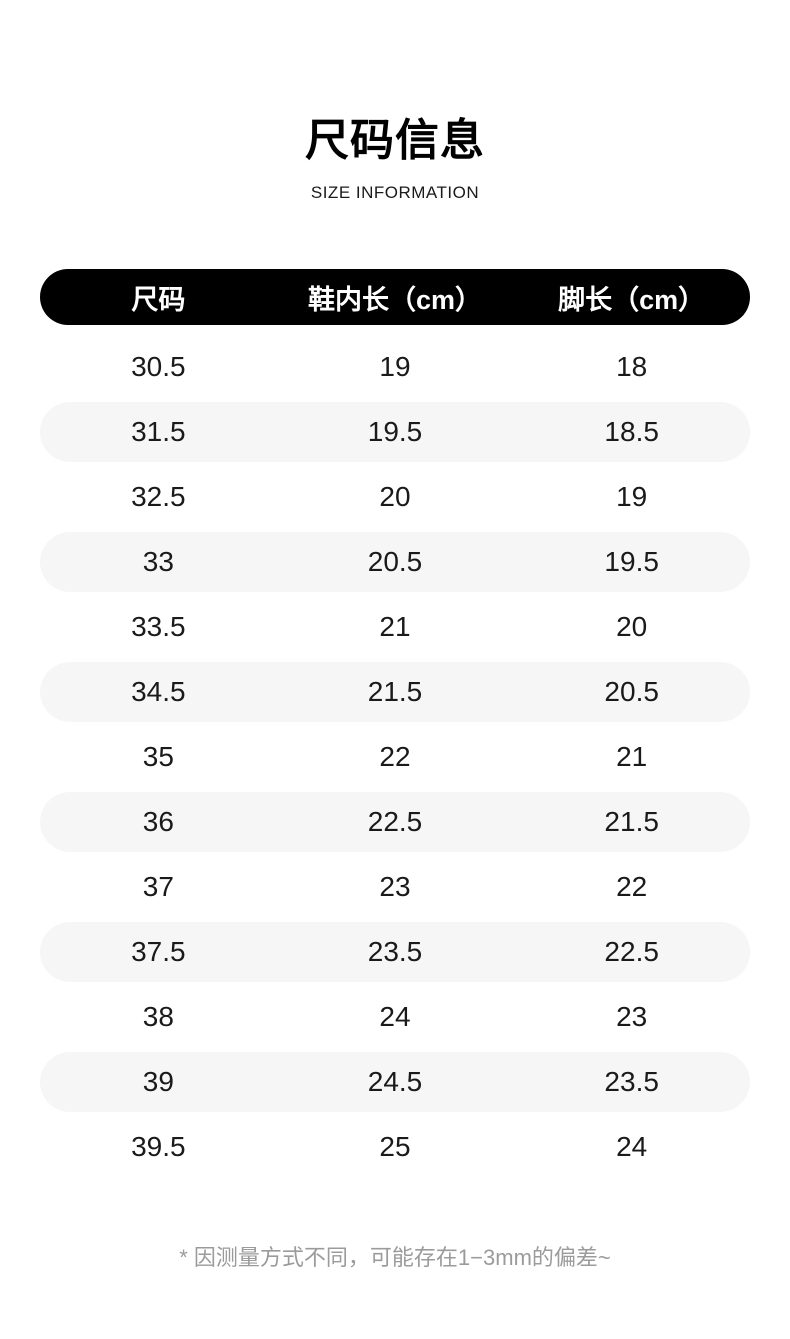  I want to click on table-row: 35 22 21, so click(395, 757).